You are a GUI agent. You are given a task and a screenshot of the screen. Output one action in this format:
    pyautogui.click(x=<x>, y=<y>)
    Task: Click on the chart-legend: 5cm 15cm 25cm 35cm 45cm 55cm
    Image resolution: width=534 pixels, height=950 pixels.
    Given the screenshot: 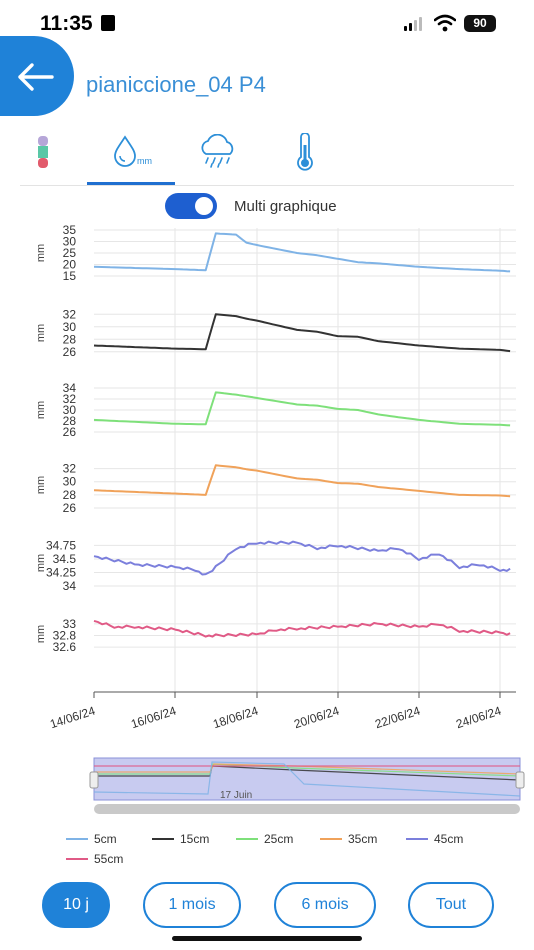 What is the action you would take?
    pyautogui.click(x=286, y=852)
    